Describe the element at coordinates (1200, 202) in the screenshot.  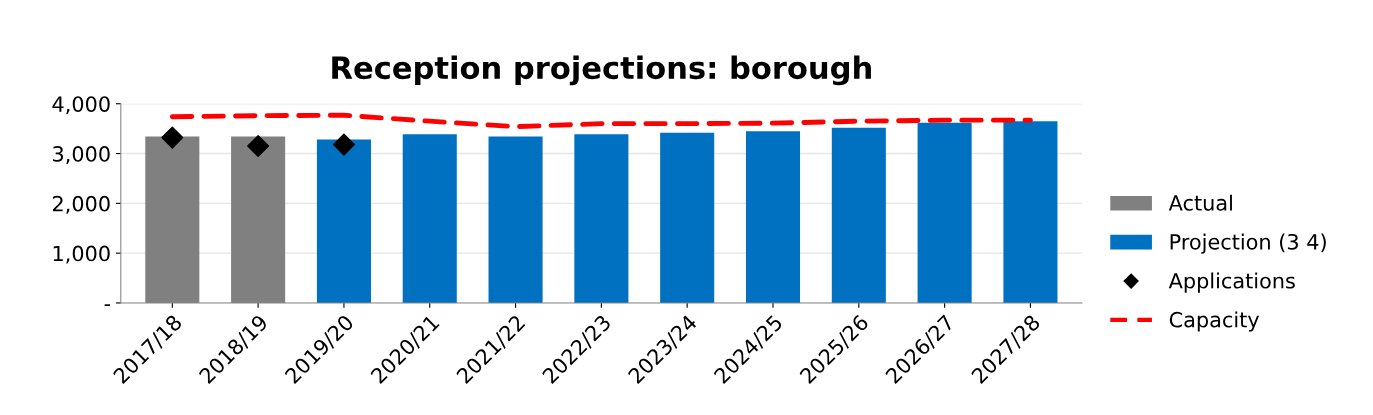
I see `legend-label: Actual` at that location.